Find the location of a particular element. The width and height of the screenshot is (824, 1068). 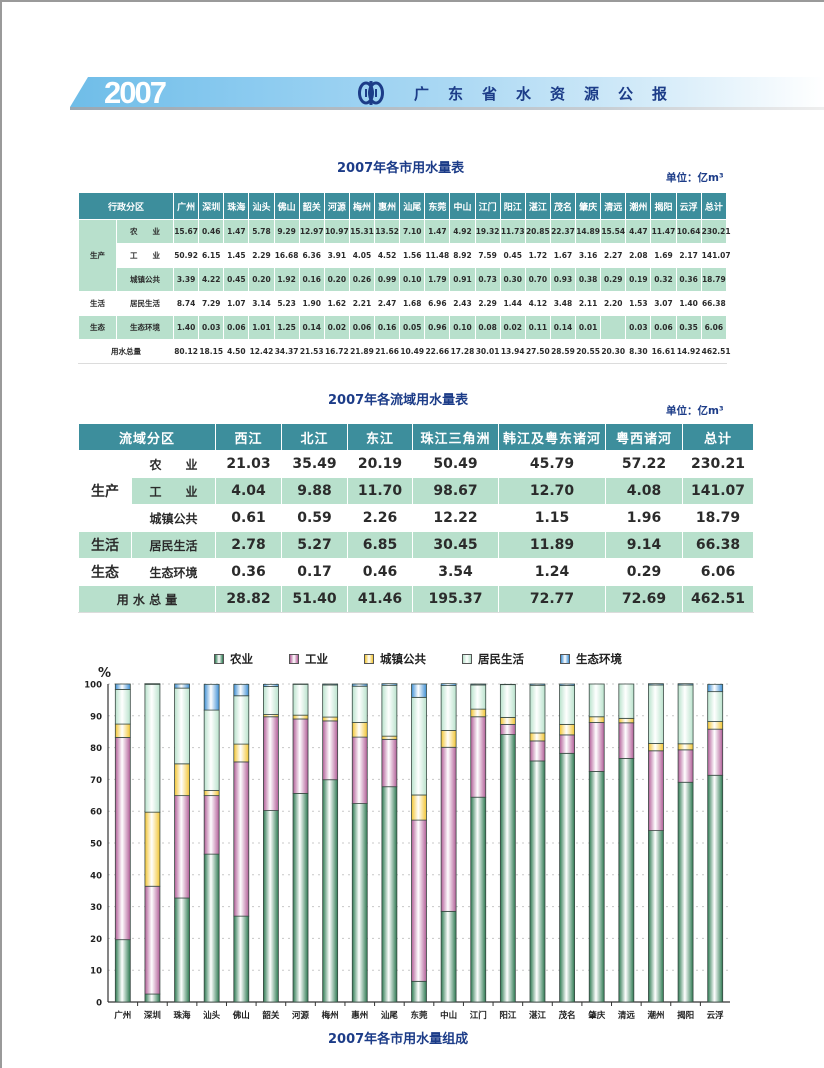

table-cell: 1.62 is located at coordinates (336, 303).